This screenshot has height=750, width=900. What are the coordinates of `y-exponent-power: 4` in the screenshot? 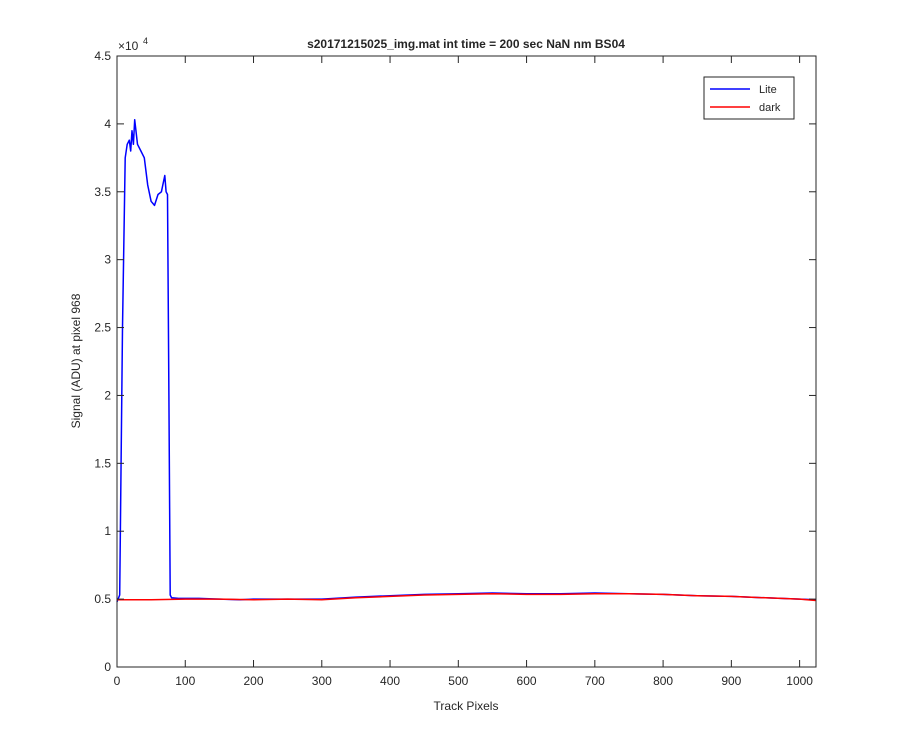 It's located at (145, 41).